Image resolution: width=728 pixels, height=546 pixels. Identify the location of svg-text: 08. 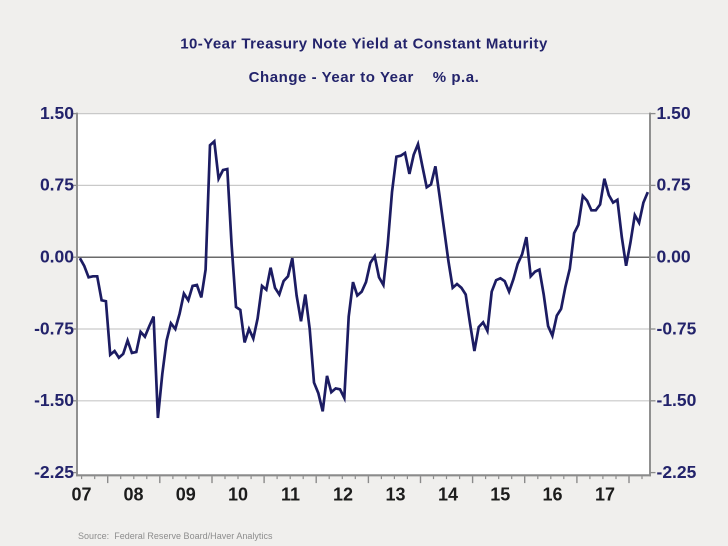
(133, 495).